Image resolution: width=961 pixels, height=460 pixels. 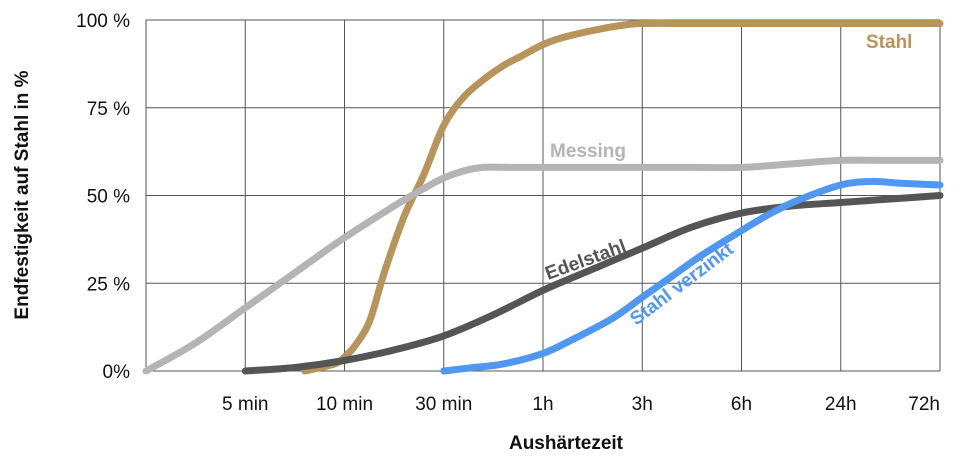 What do you see at coordinates (344, 404) in the screenshot?
I see `x-tick-label: 10 min` at bounding box center [344, 404].